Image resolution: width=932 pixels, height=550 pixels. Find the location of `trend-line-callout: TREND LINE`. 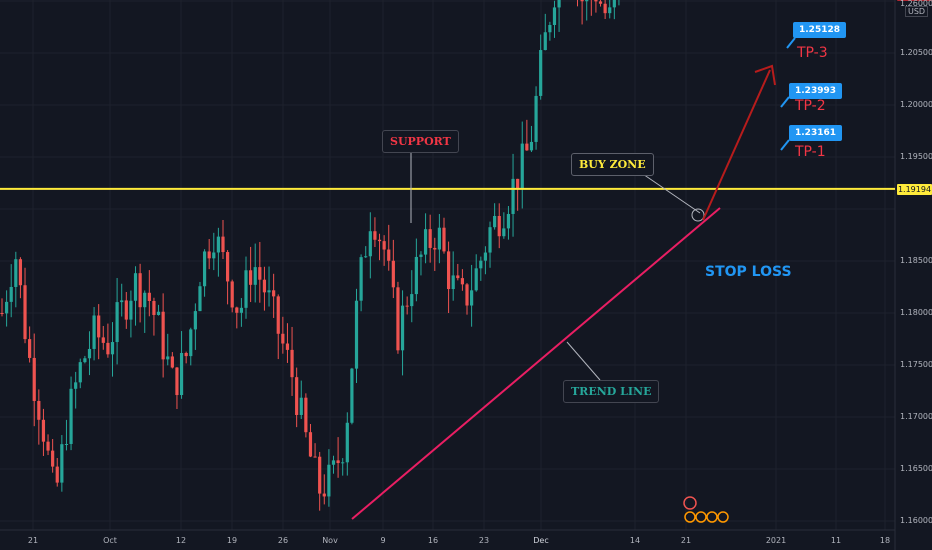

trend-line-callout: TREND LINE is located at coordinates (611, 391).